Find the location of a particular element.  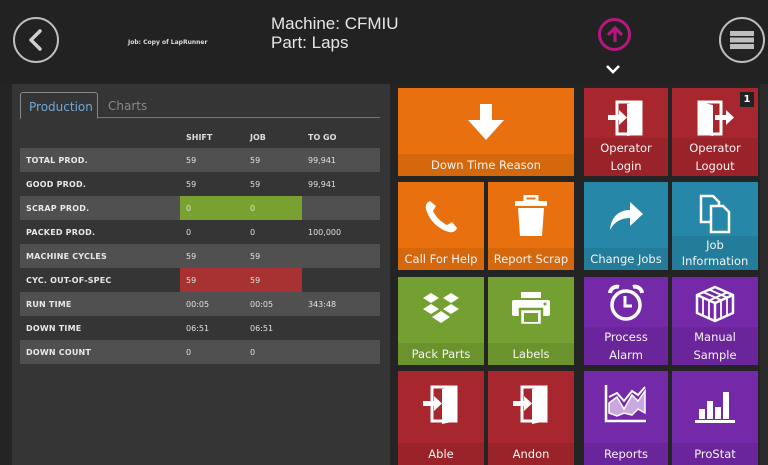

column-job: JOB is located at coordinates (258, 137).